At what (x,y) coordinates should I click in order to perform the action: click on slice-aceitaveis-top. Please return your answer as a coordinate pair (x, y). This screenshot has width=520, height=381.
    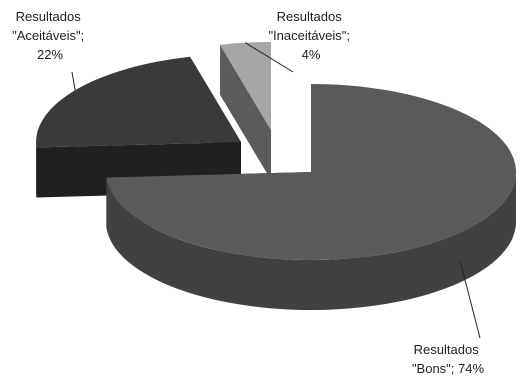
    Looking at the image, I should click on (138, 102).